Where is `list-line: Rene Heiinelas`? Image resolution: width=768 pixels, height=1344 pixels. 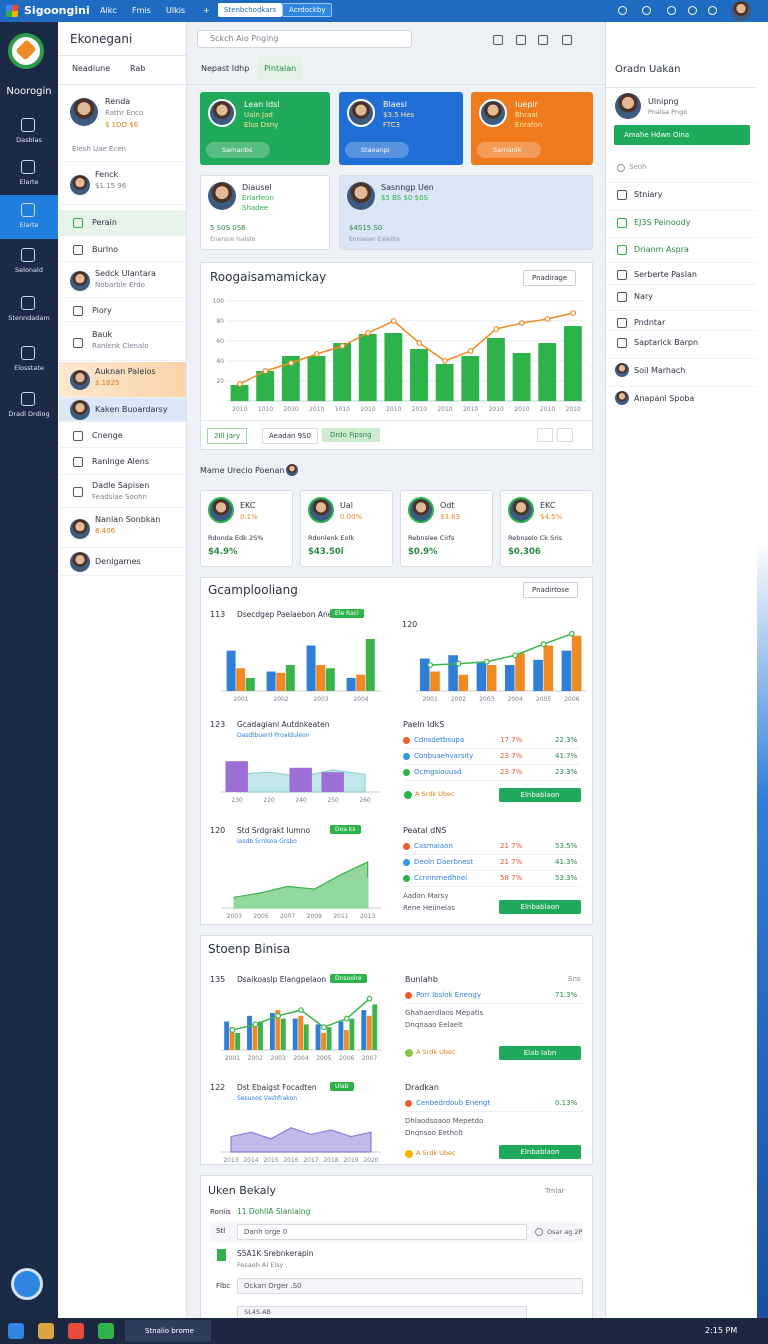
list-line: Rene Heiinelas is located at coordinates (429, 908).